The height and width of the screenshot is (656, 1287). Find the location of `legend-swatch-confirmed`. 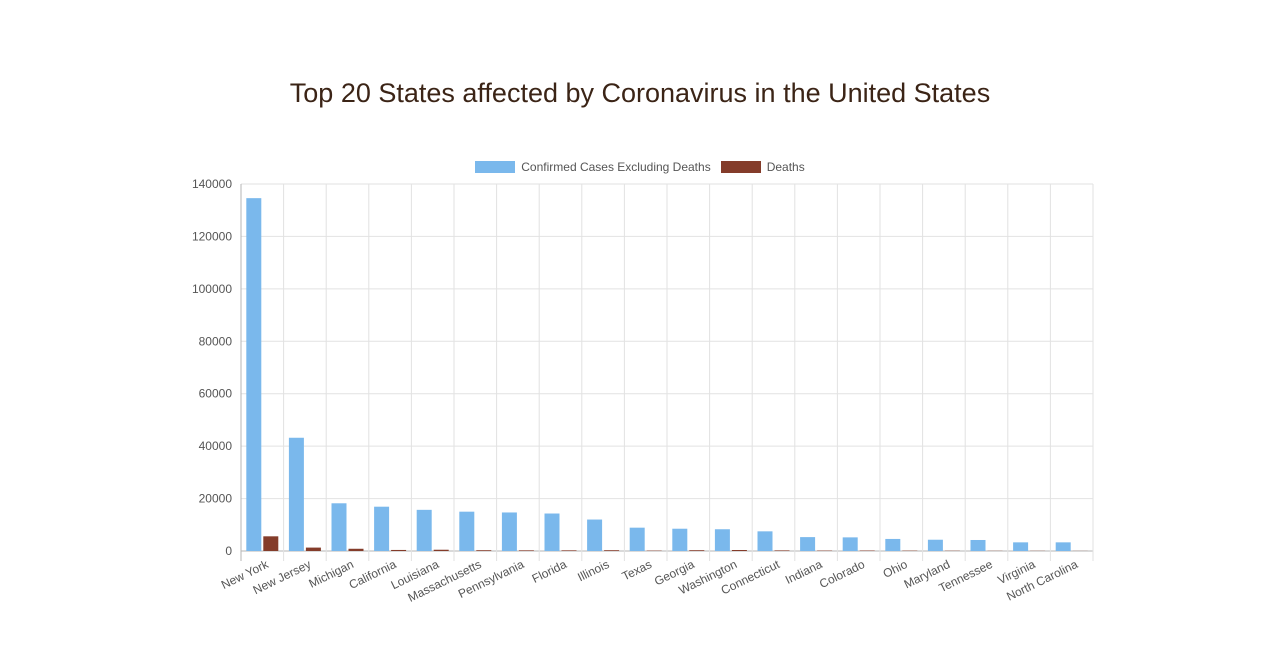

legend-swatch-confirmed is located at coordinates (495, 167).